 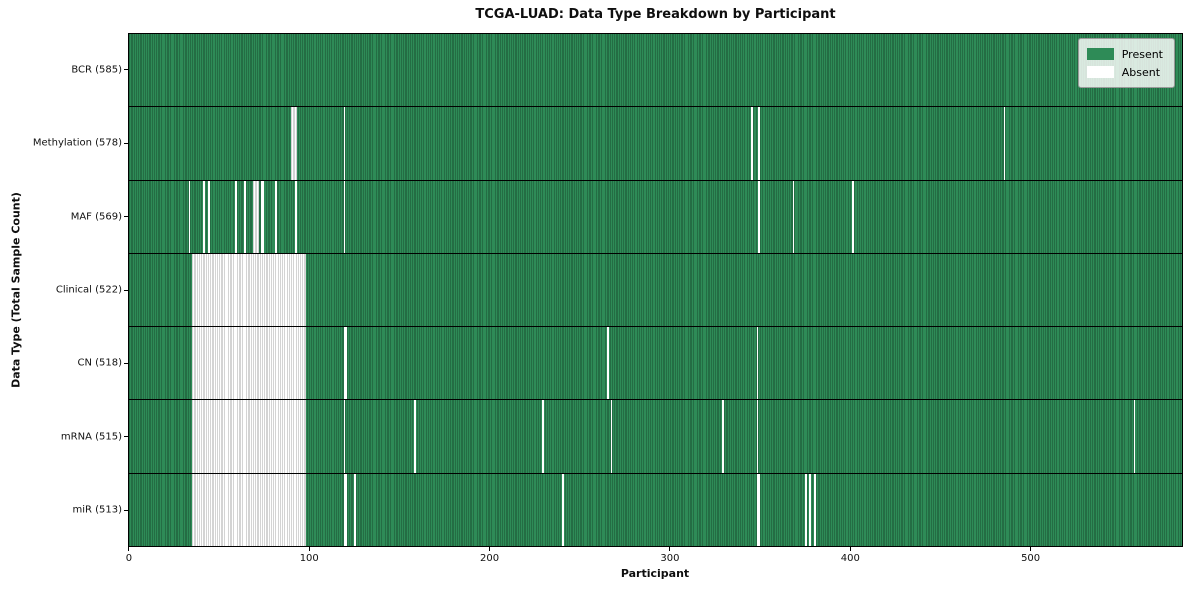 What do you see at coordinates (490, 558) in the screenshot?
I see `x-tick-label-200: 200` at bounding box center [490, 558].